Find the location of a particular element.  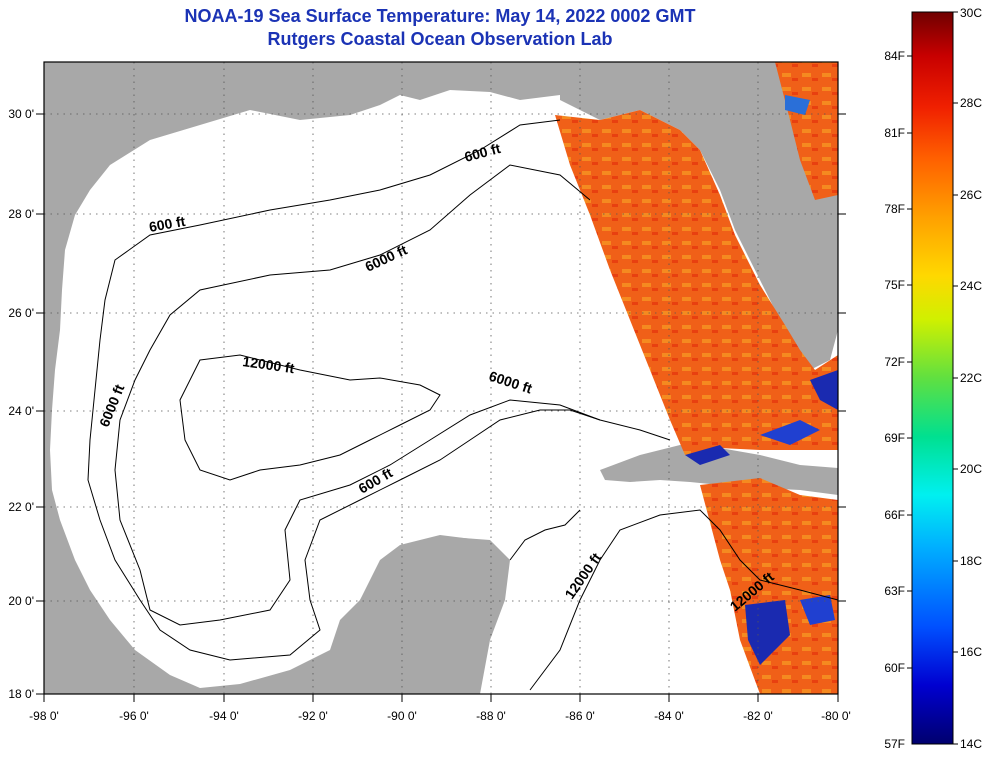

contour-12000ft-carib is located at coordinates (683, 600).